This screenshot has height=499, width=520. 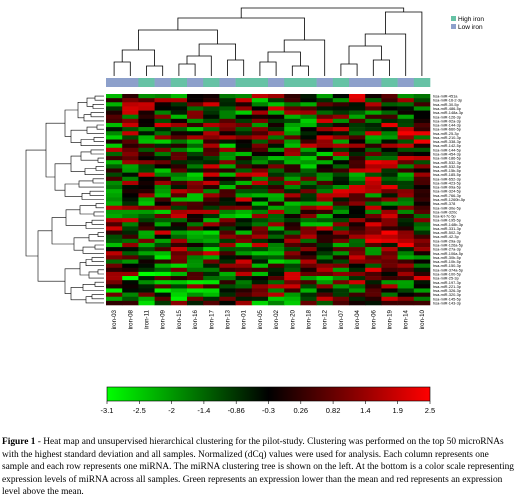 What do you see at coordinates (447, 265) in the screenshot?
I see `row-label: hsa-miR-150-3p` at bounding box center [447, 265].